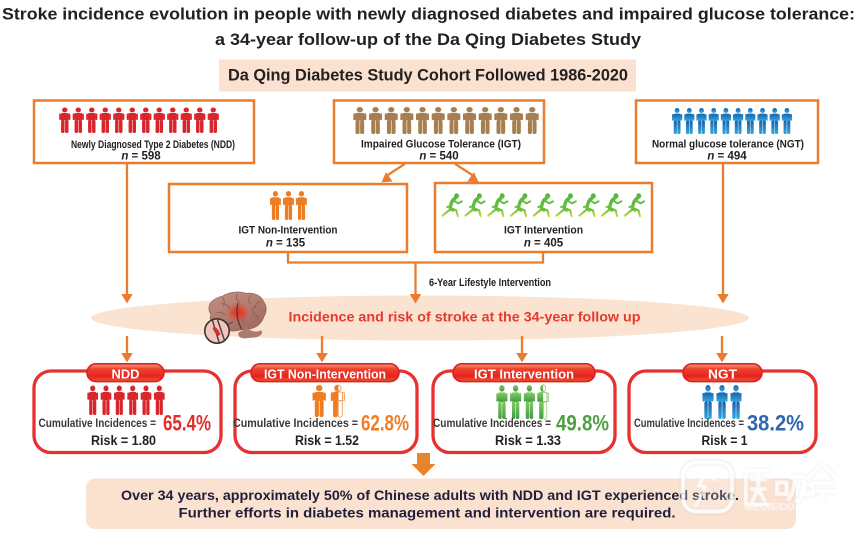 This screenshot has height=536, width=865. What do you see at coordinates (441, 145) in the screenshot?
I see `svg-text:Impaired Glucose Tolerance (IG: Impaired Glucose Tolerance (IGT)` at bounding box center [441, 145].